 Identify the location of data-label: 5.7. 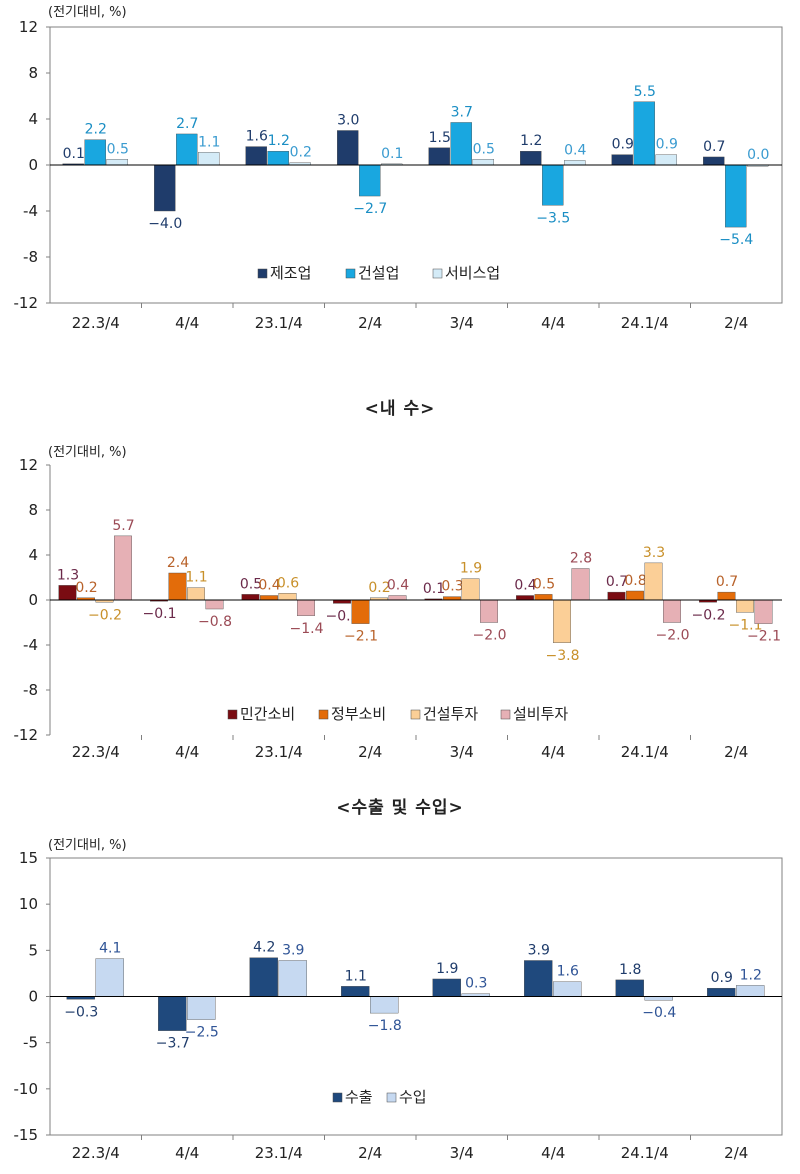
(123, 526).